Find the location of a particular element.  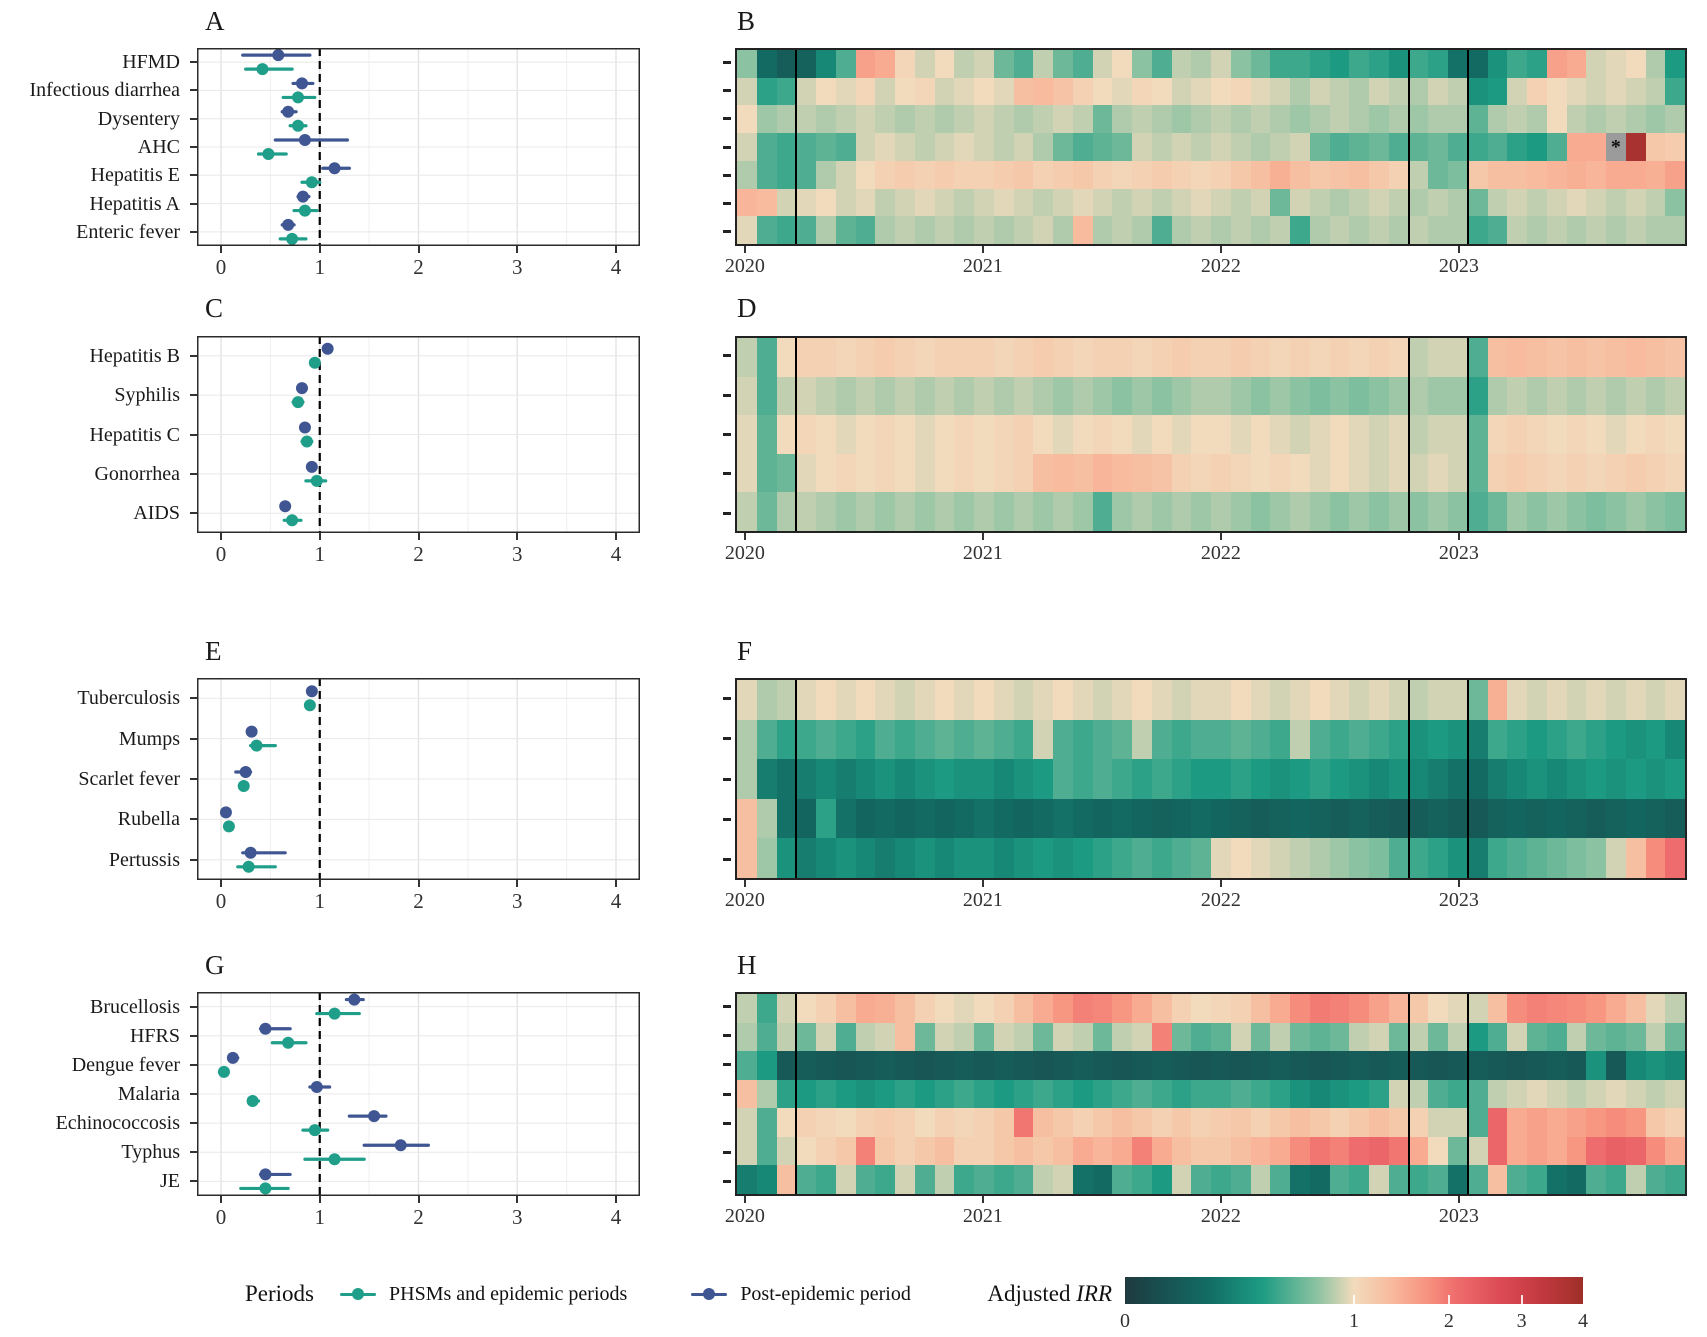

y-axis-label-hepatitis-c: Hepatitis C is located at coordinates (134, 434).